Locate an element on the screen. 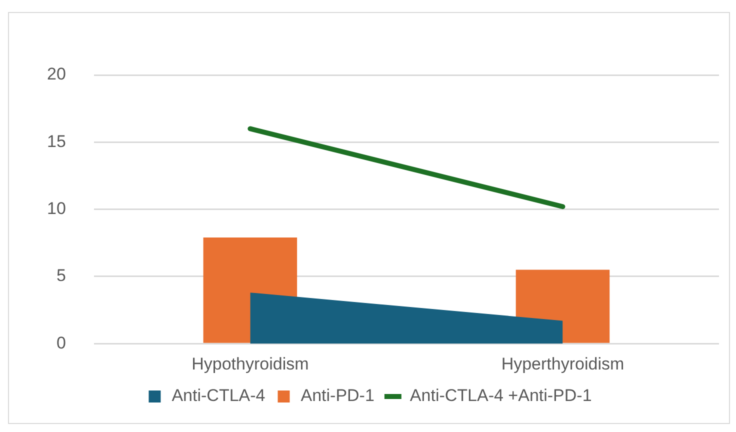 This screenshot has height=432, width=736. y-tick-label: 10 is located at coordinates (56, 208).